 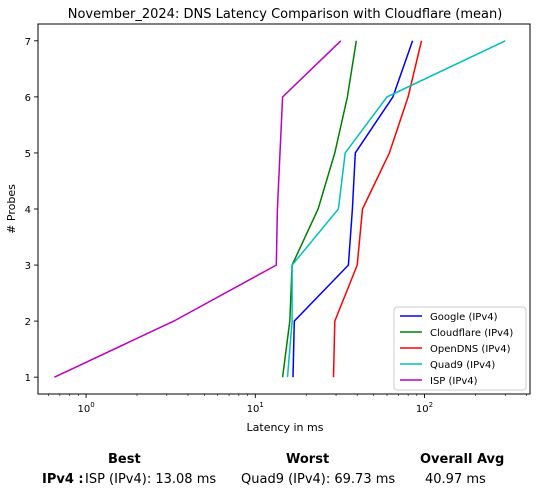 I want to click on x-axis-ticks: 10⁰ 10¹ 10², so click(x=287, y=404).